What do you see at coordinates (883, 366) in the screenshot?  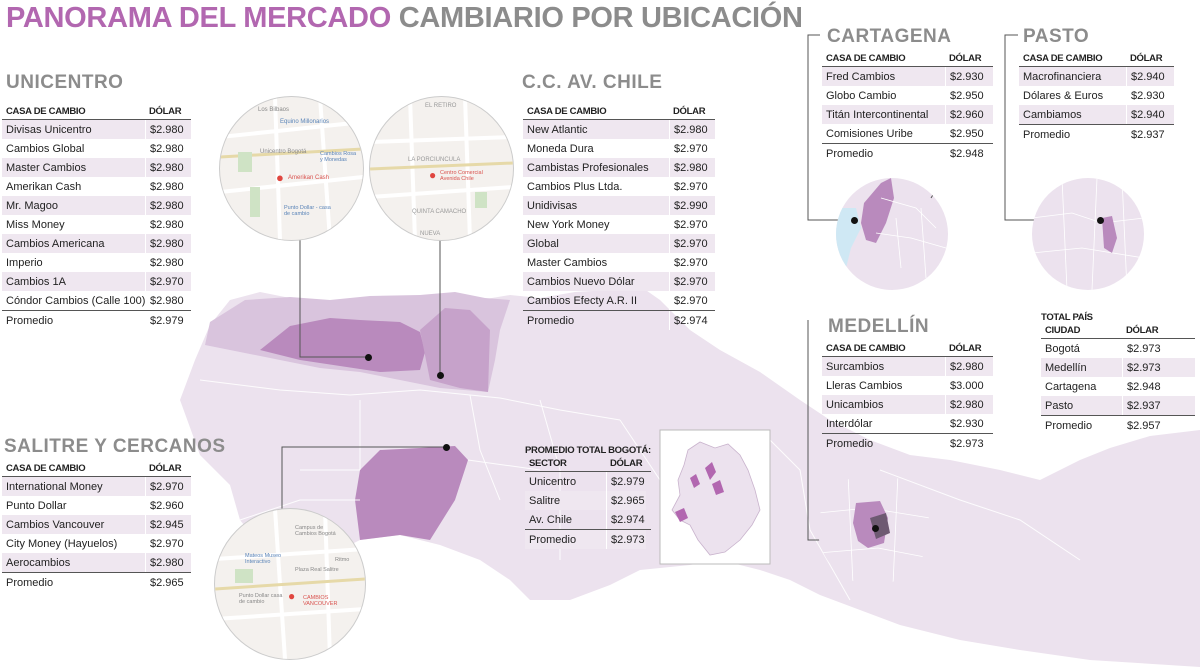 I see `house-name: Surcambios` at bounding box center [883, 366].